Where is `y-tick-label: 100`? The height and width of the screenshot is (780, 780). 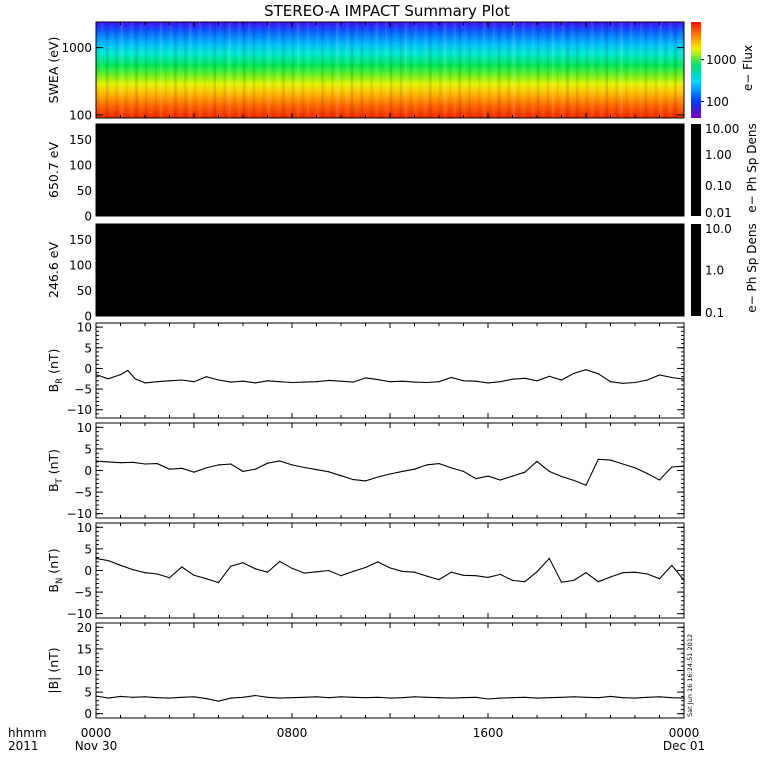 y-tick-label: 100 is located at coordinates (80, 265).